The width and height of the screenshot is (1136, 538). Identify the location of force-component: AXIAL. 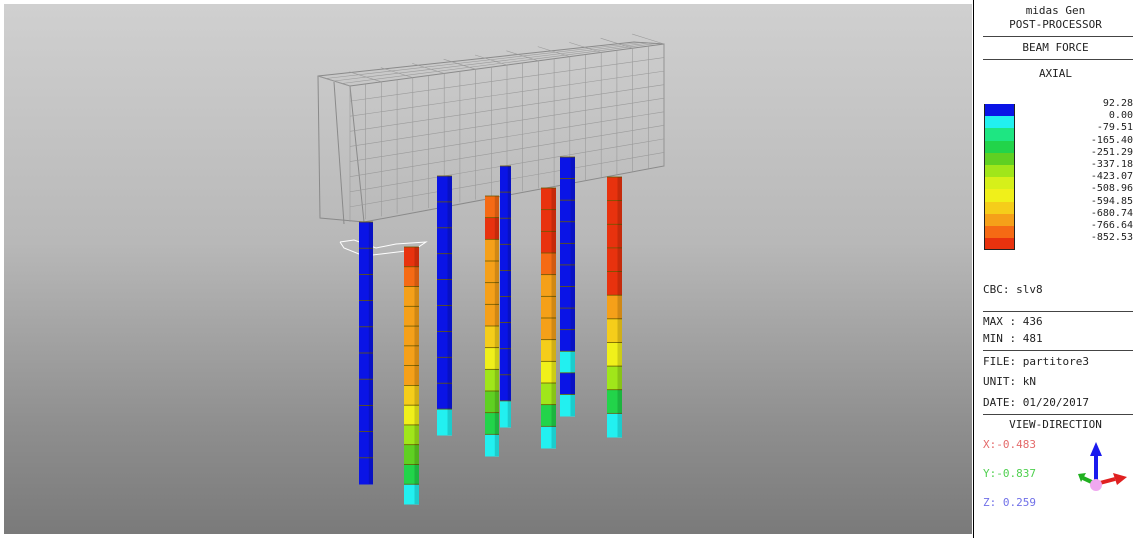
(1055, 73).